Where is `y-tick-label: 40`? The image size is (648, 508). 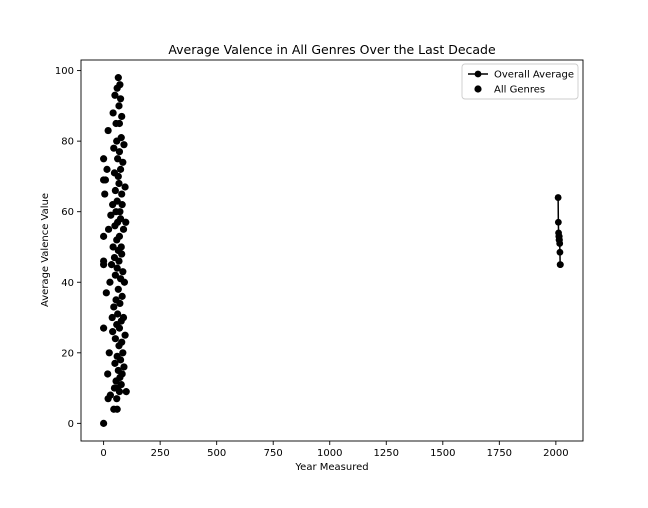 y-tick-label: 40 is located at coordinates (67, 283).